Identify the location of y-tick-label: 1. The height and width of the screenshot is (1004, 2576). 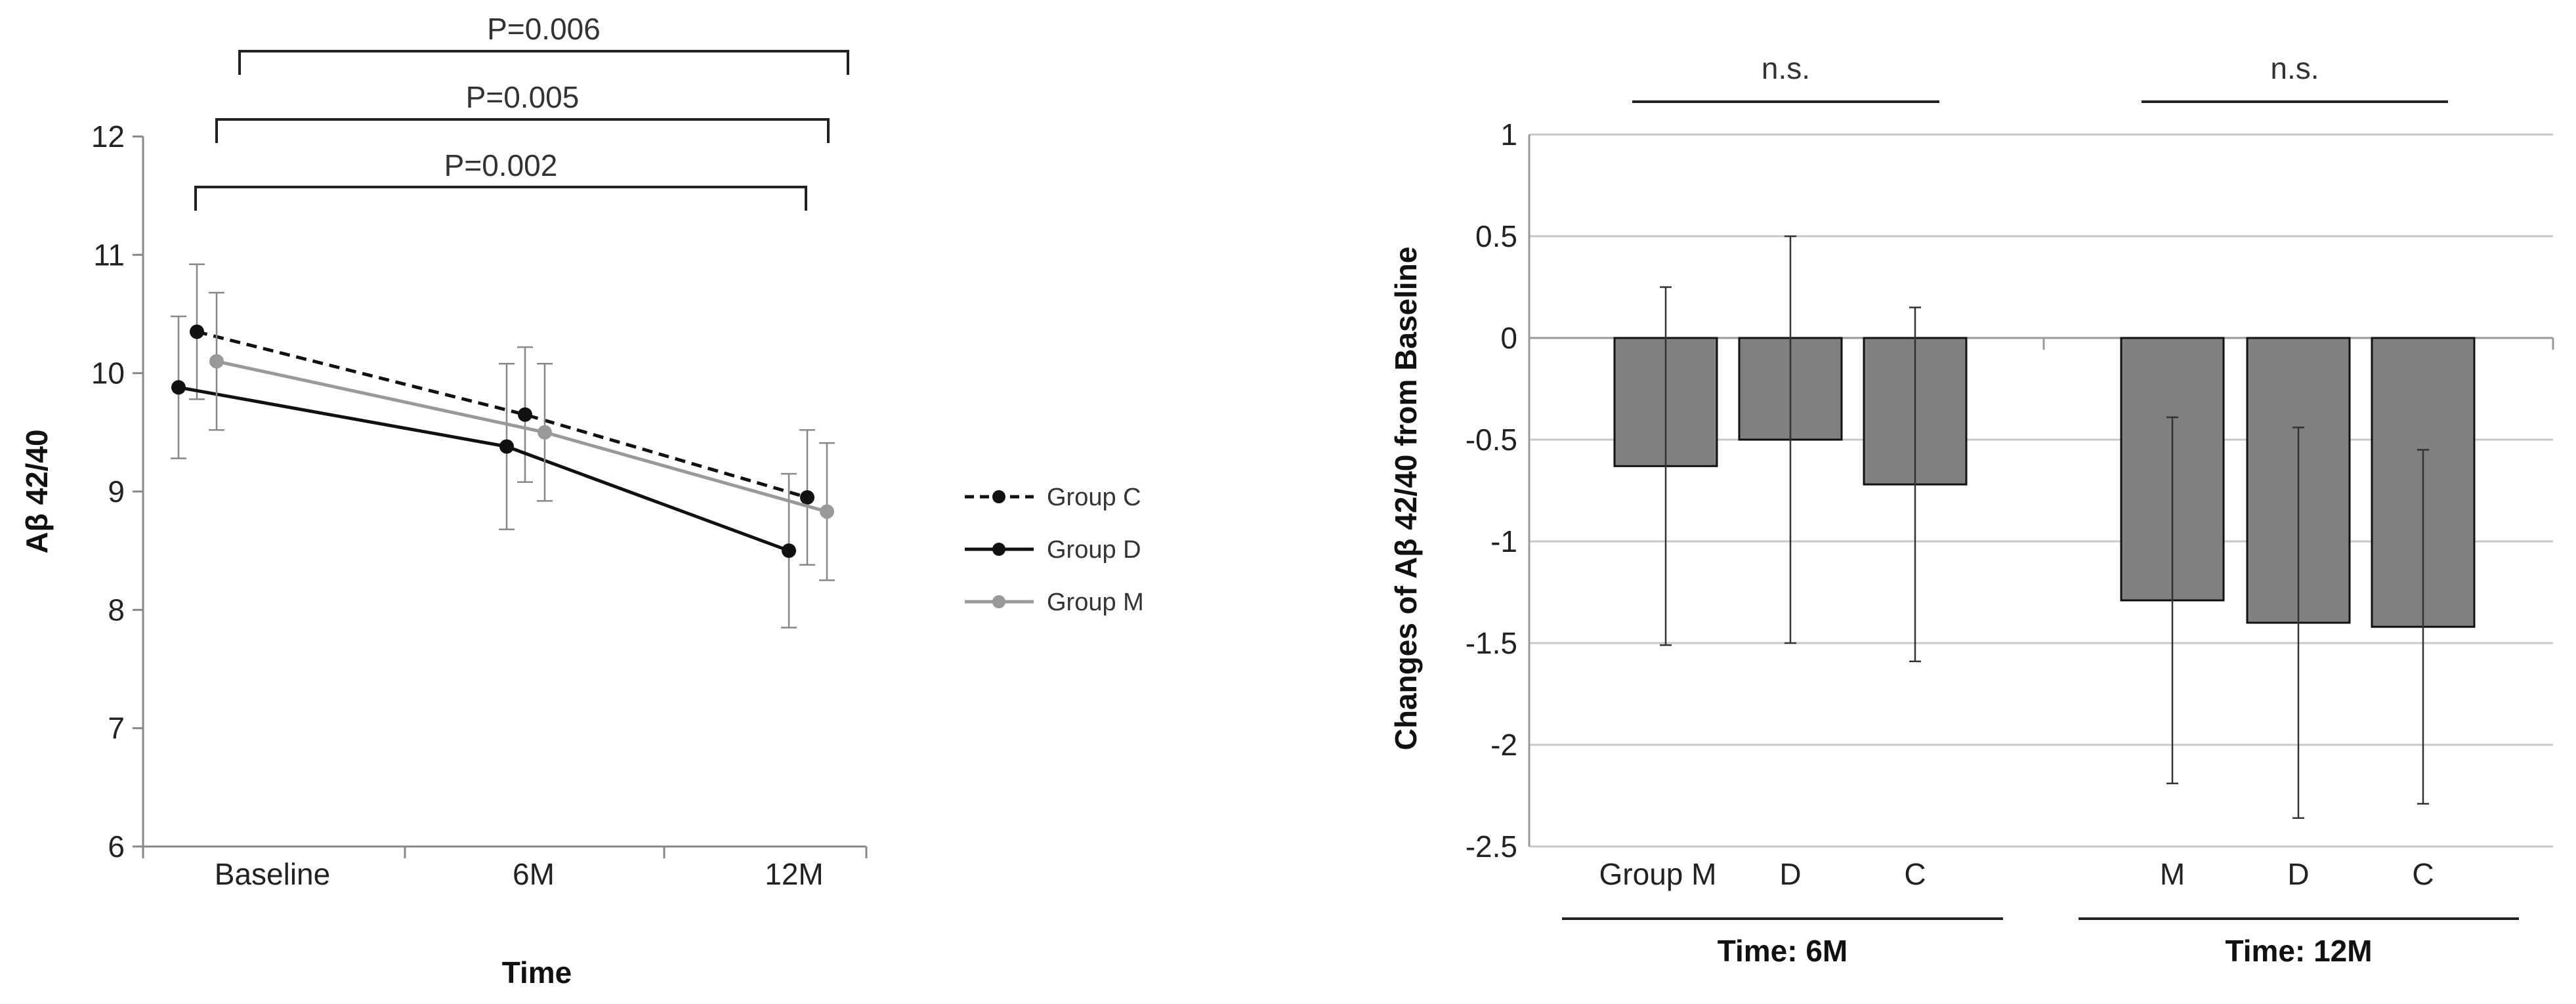
(1508, 134).